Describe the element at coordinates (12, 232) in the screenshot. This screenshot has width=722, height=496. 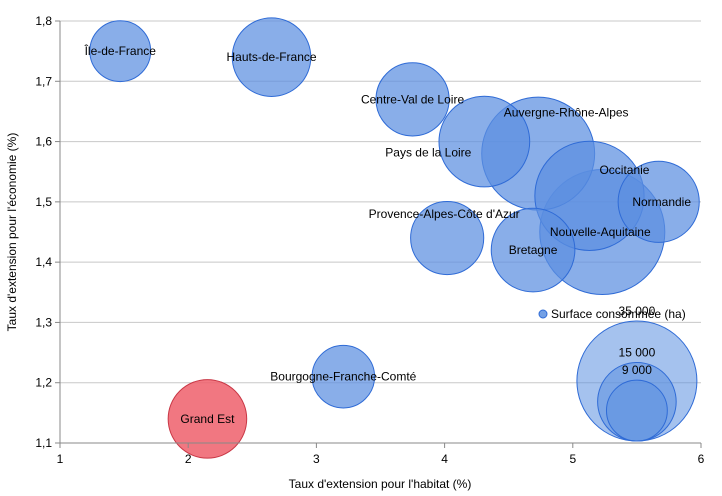
I see `y-axis-title: Taux d'extension pour l'économie (%)` at that location.